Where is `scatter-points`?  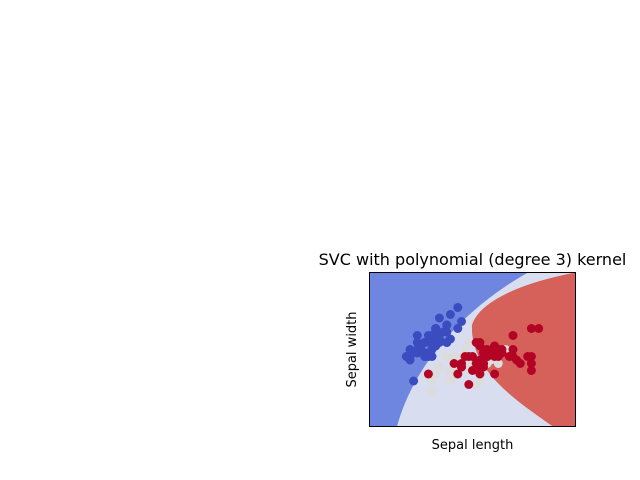
scatter-points is located at coordinates (472, 349).